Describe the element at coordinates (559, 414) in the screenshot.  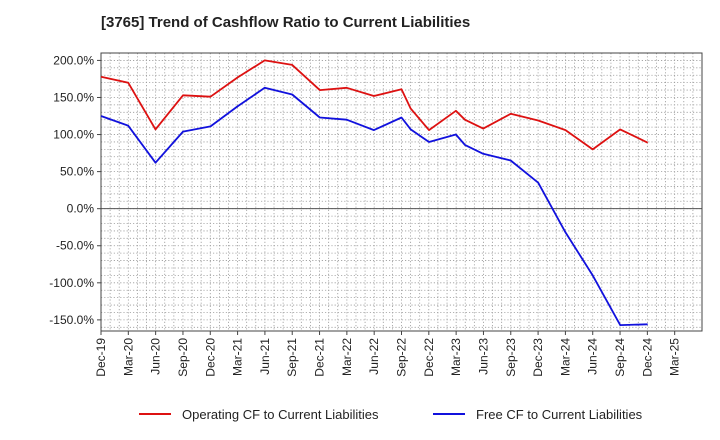
I see `legend-label: Free CF to Current Liabilities` at that location.